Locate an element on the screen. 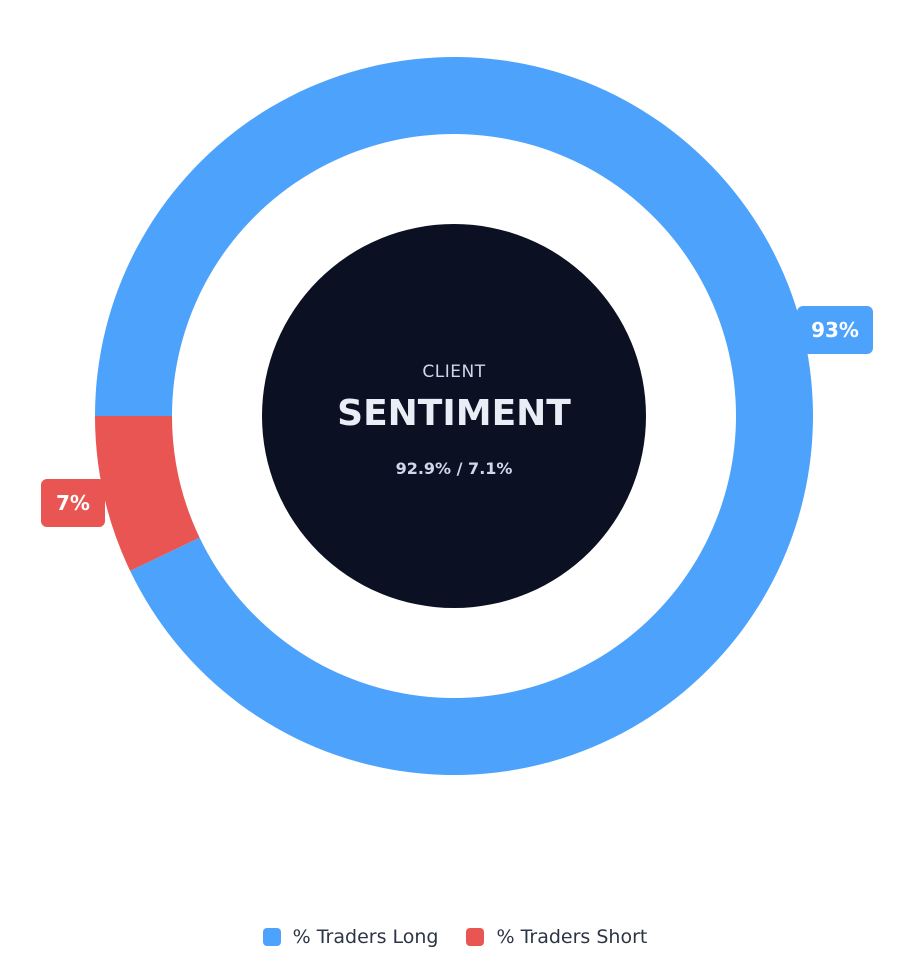 Image resolution: width=910 pixels, height=969 pixels. legend-label-short: % Traders Short is located at coordinates (572, 937).